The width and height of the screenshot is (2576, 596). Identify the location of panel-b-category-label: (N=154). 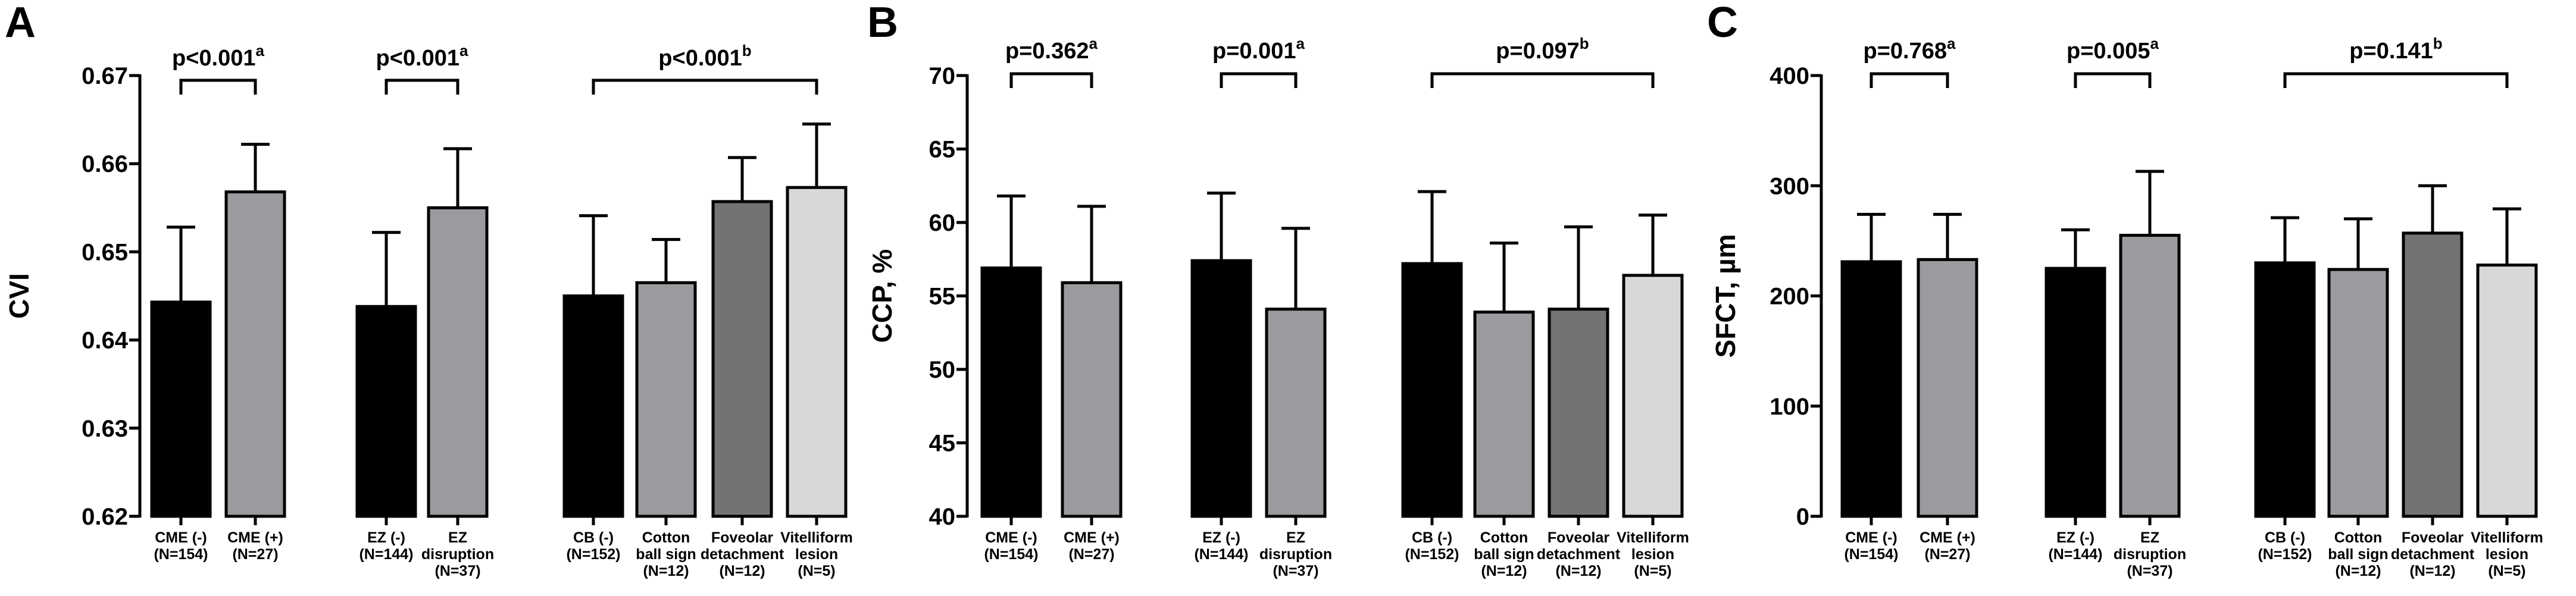
(1011, 554).